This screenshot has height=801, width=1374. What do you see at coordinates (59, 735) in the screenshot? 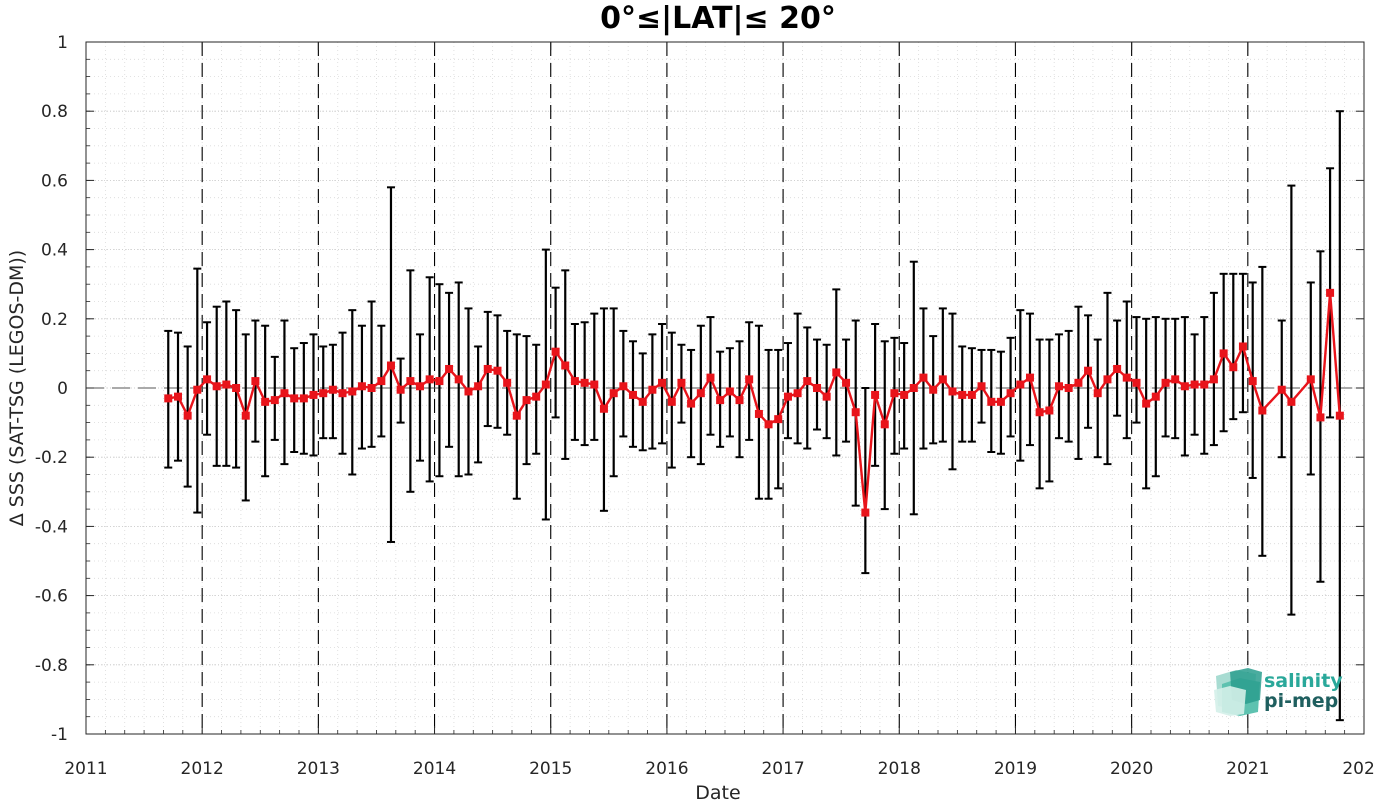
I see `y-tick-label: -1` at bounding box center [59, 735].